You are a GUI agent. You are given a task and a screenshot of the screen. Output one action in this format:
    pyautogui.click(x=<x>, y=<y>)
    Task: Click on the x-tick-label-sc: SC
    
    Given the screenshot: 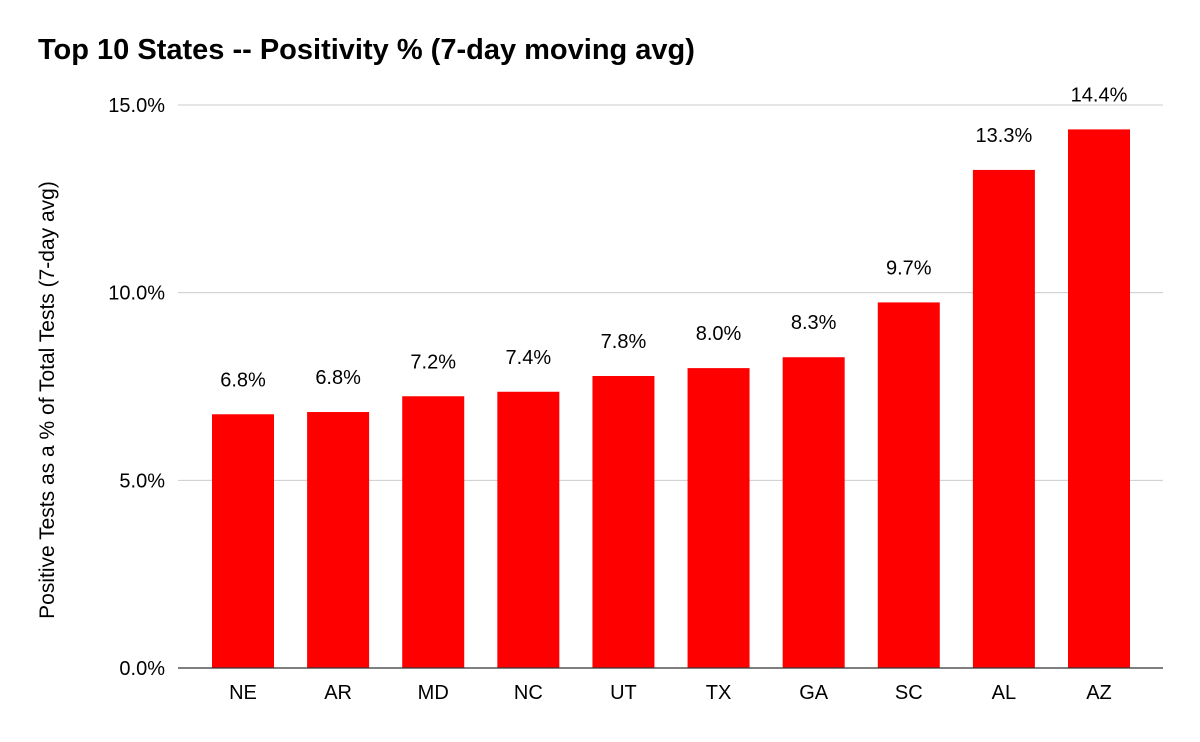 What is the action you would take?
    pyautogui.click(x=909, y=693)
    